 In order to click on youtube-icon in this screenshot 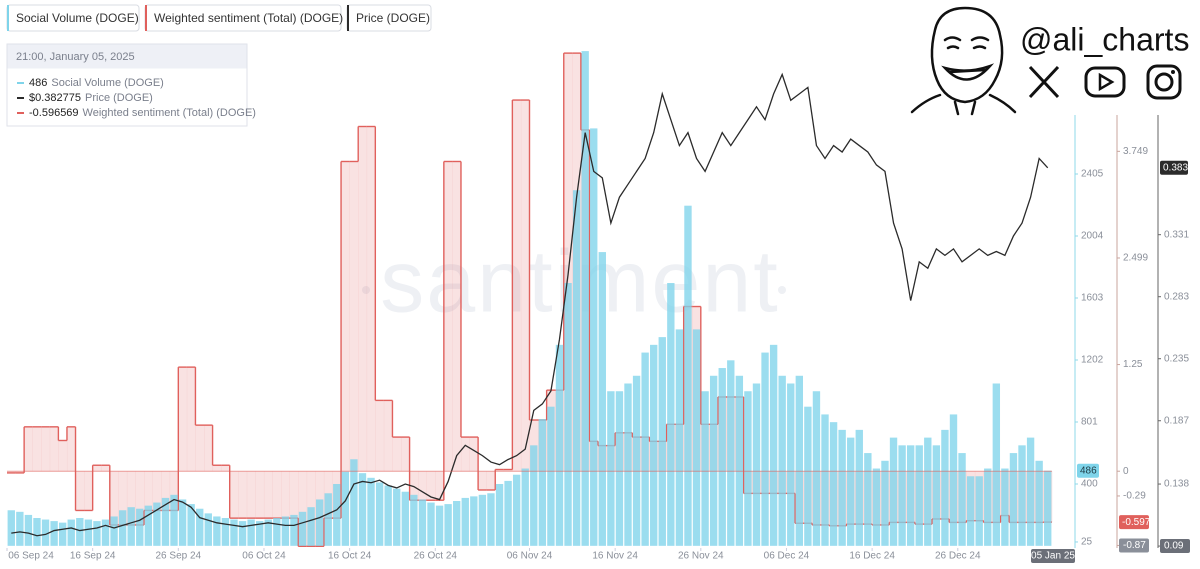, I will do `click(1105, 82)`.